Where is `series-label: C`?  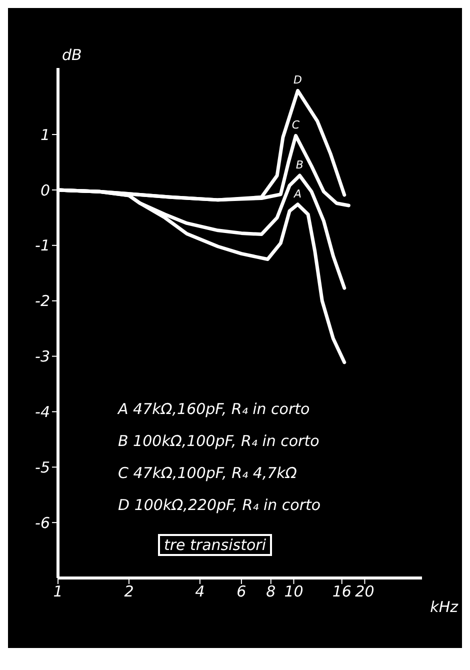
series-label: C is located at coordinates (296, 125).